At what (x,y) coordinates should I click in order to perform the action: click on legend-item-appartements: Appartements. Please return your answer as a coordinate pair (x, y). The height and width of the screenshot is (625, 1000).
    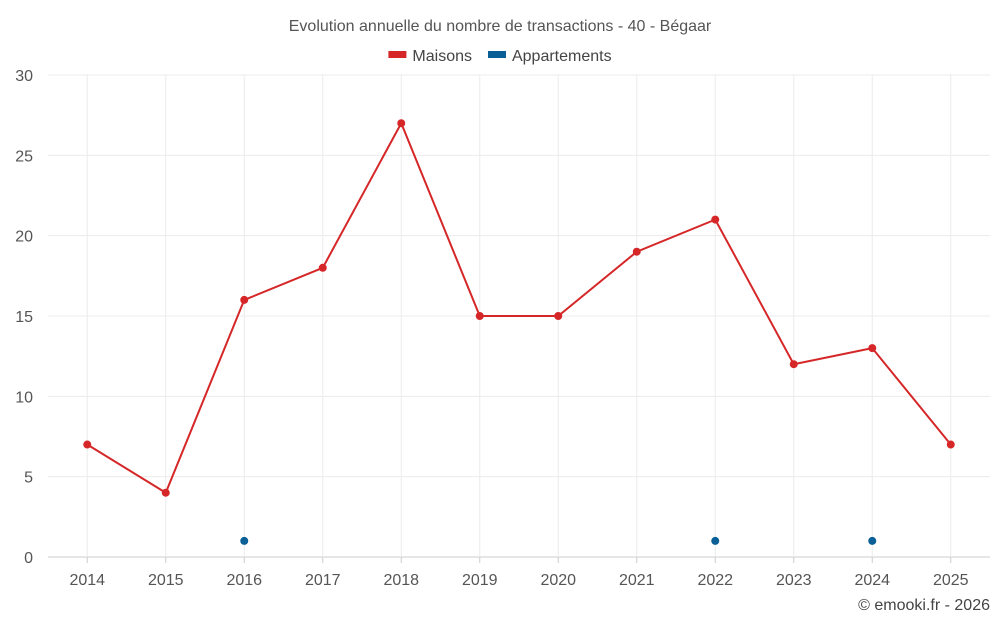
    Looking at the image, I should click on (549, 56).